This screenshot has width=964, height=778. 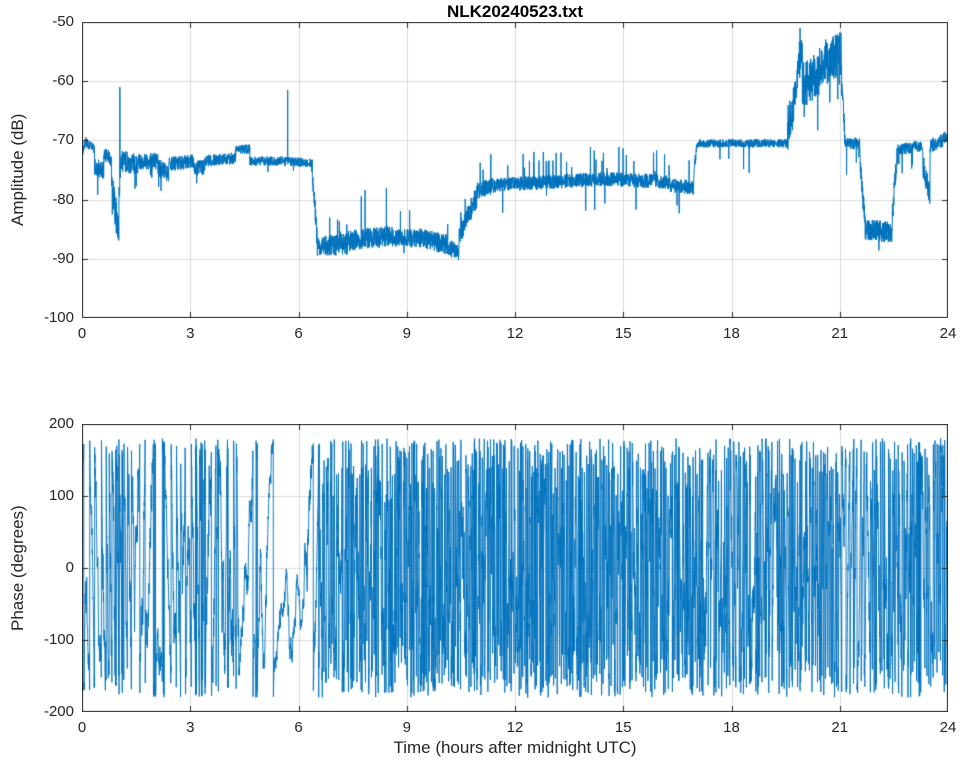 What do you see at coordinates (623, 333) in the screenshot?
I see `amplitude-plot-x-tick-label: 15` at bounding box center [623, 333].